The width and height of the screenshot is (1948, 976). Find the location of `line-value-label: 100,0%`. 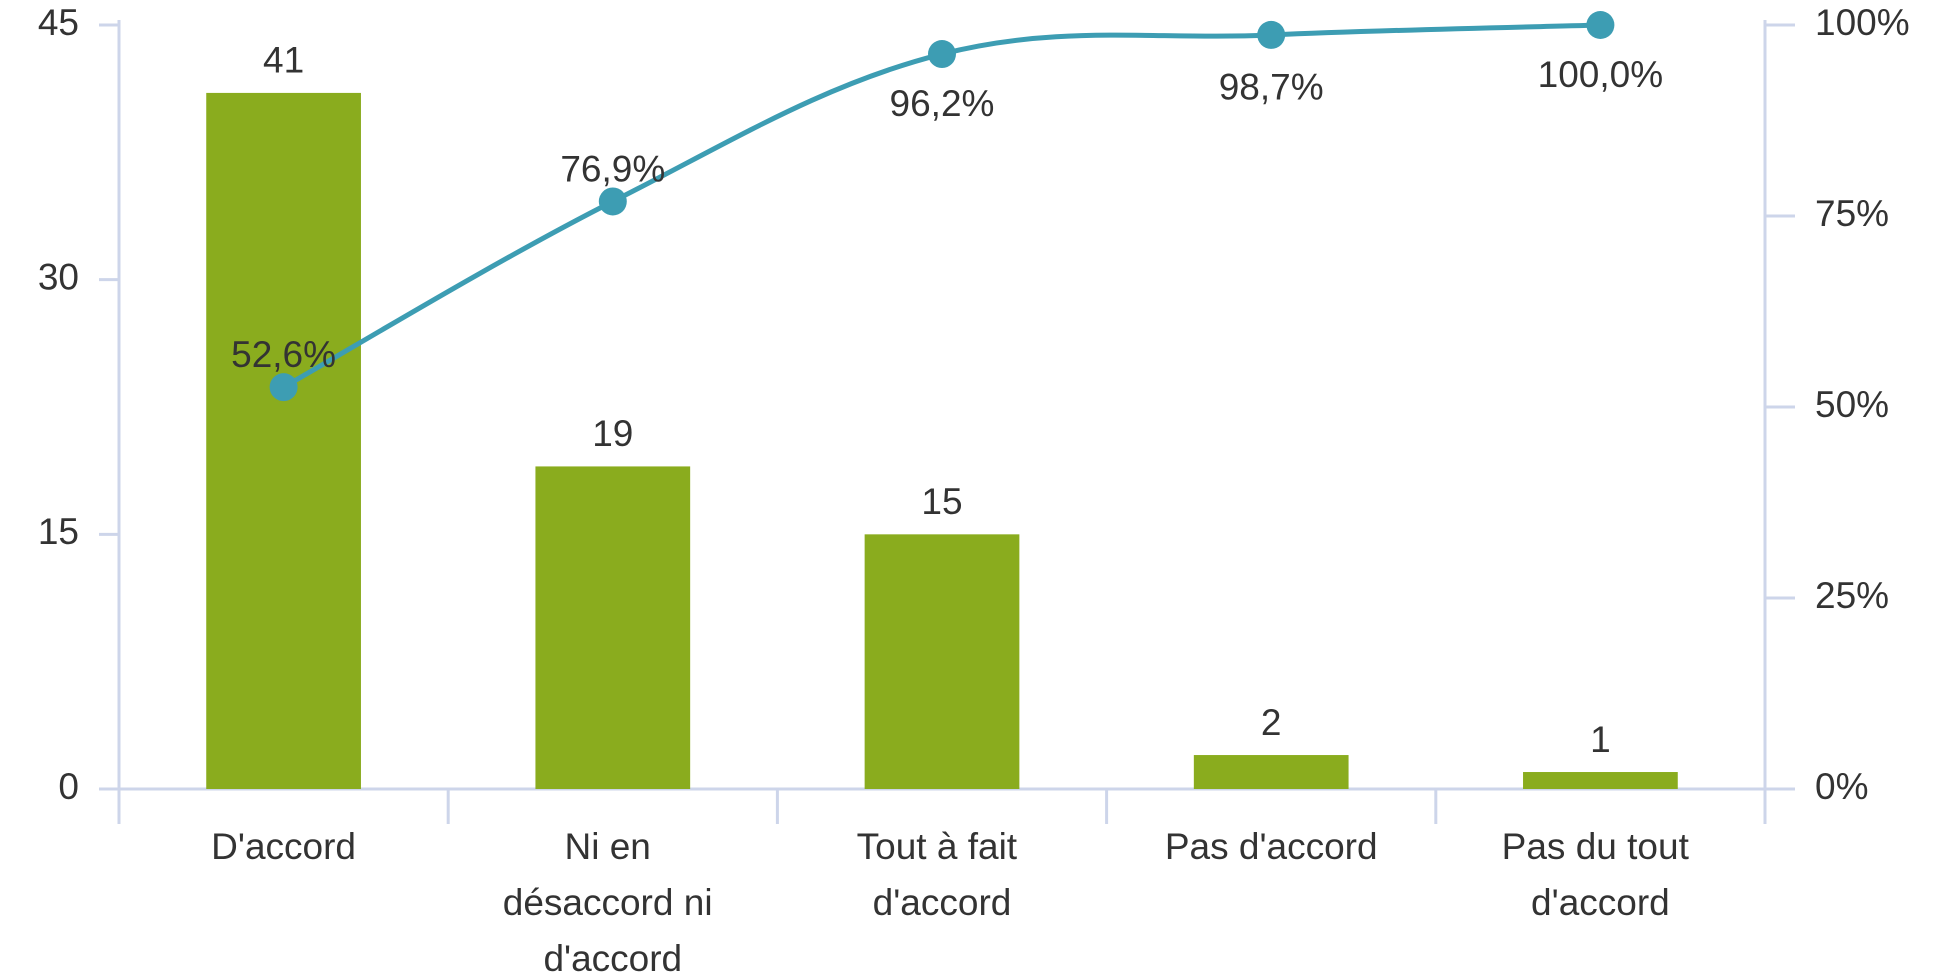

line-value-label: 100,0% is located at coordinates (1601, 74).